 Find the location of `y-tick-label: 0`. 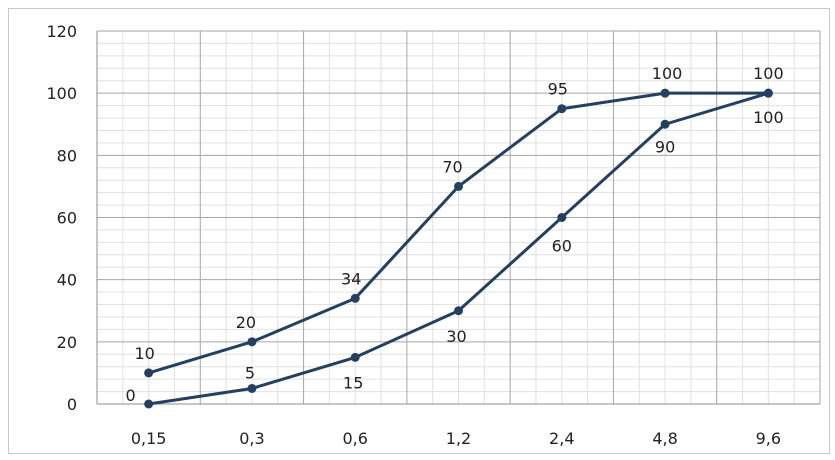

y-tick-label: 0 is located at coordinates (72, 404).